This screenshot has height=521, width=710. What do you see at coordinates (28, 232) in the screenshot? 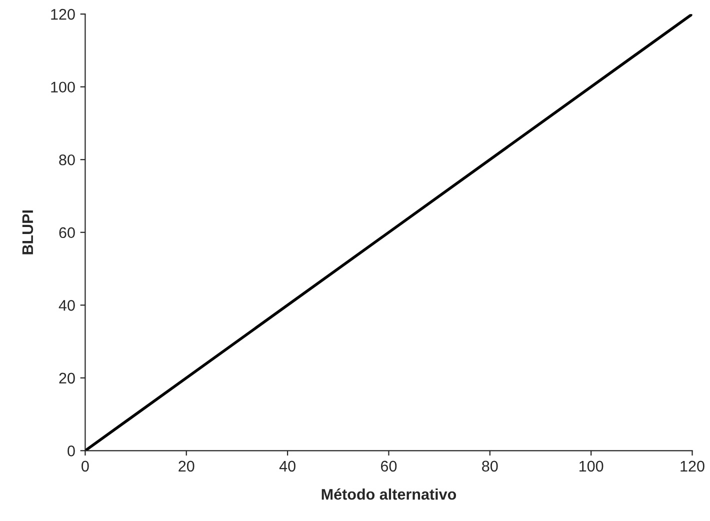
I see `y-axis-title: BLUPI` at bounding box center [28, 232].